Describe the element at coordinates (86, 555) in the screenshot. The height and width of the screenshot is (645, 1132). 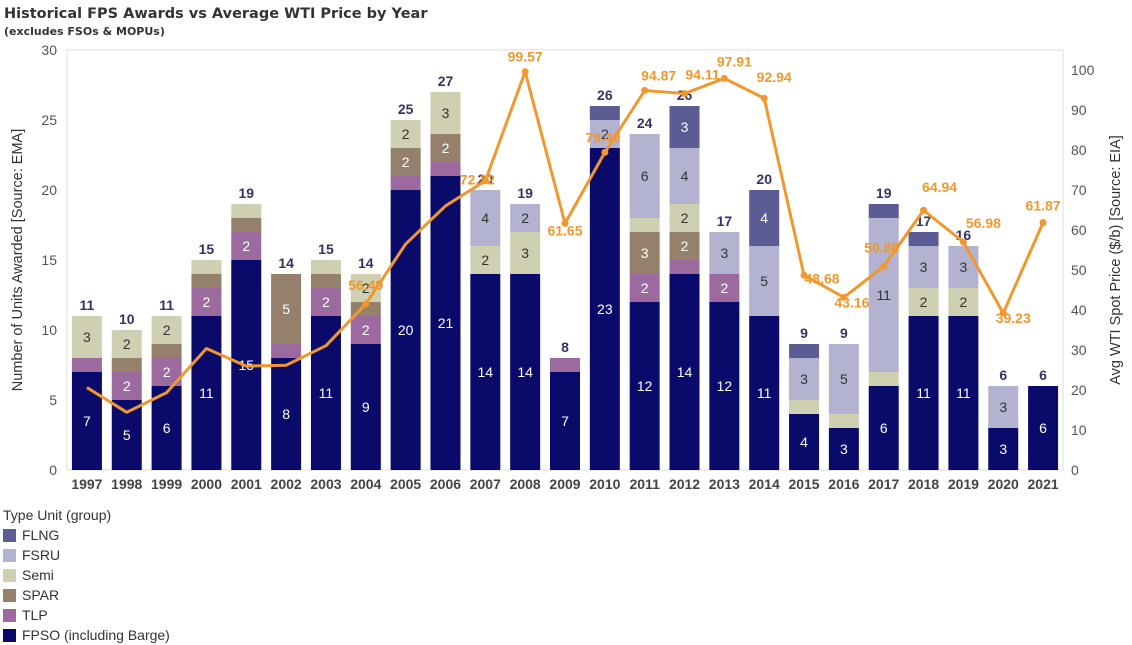
I see `legend-item: FSRU` at that location.